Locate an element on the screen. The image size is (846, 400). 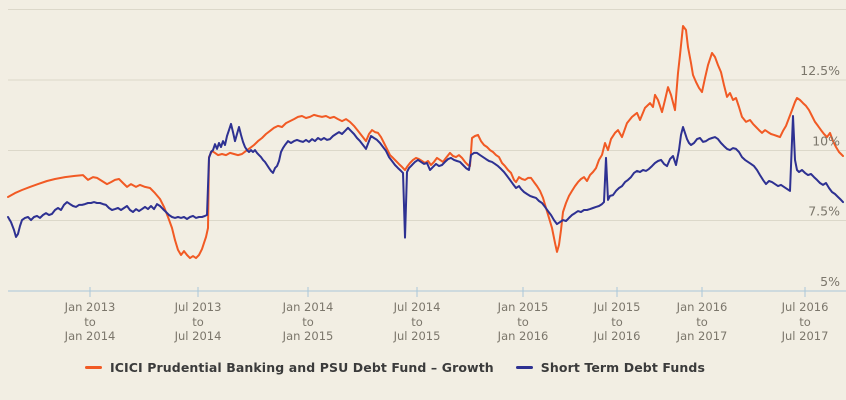
x-axis-label: Jan 2013 to Jan 2014 is located at coordinates (90, 321).